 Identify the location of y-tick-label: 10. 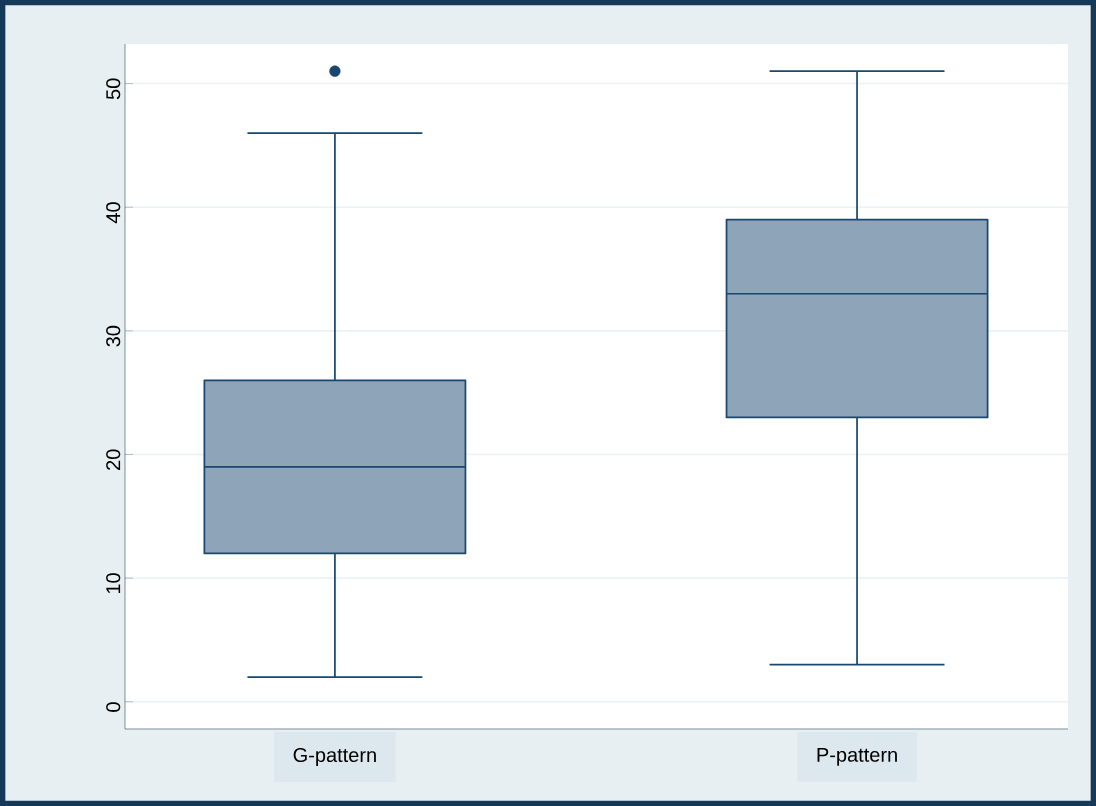
(113, 583).